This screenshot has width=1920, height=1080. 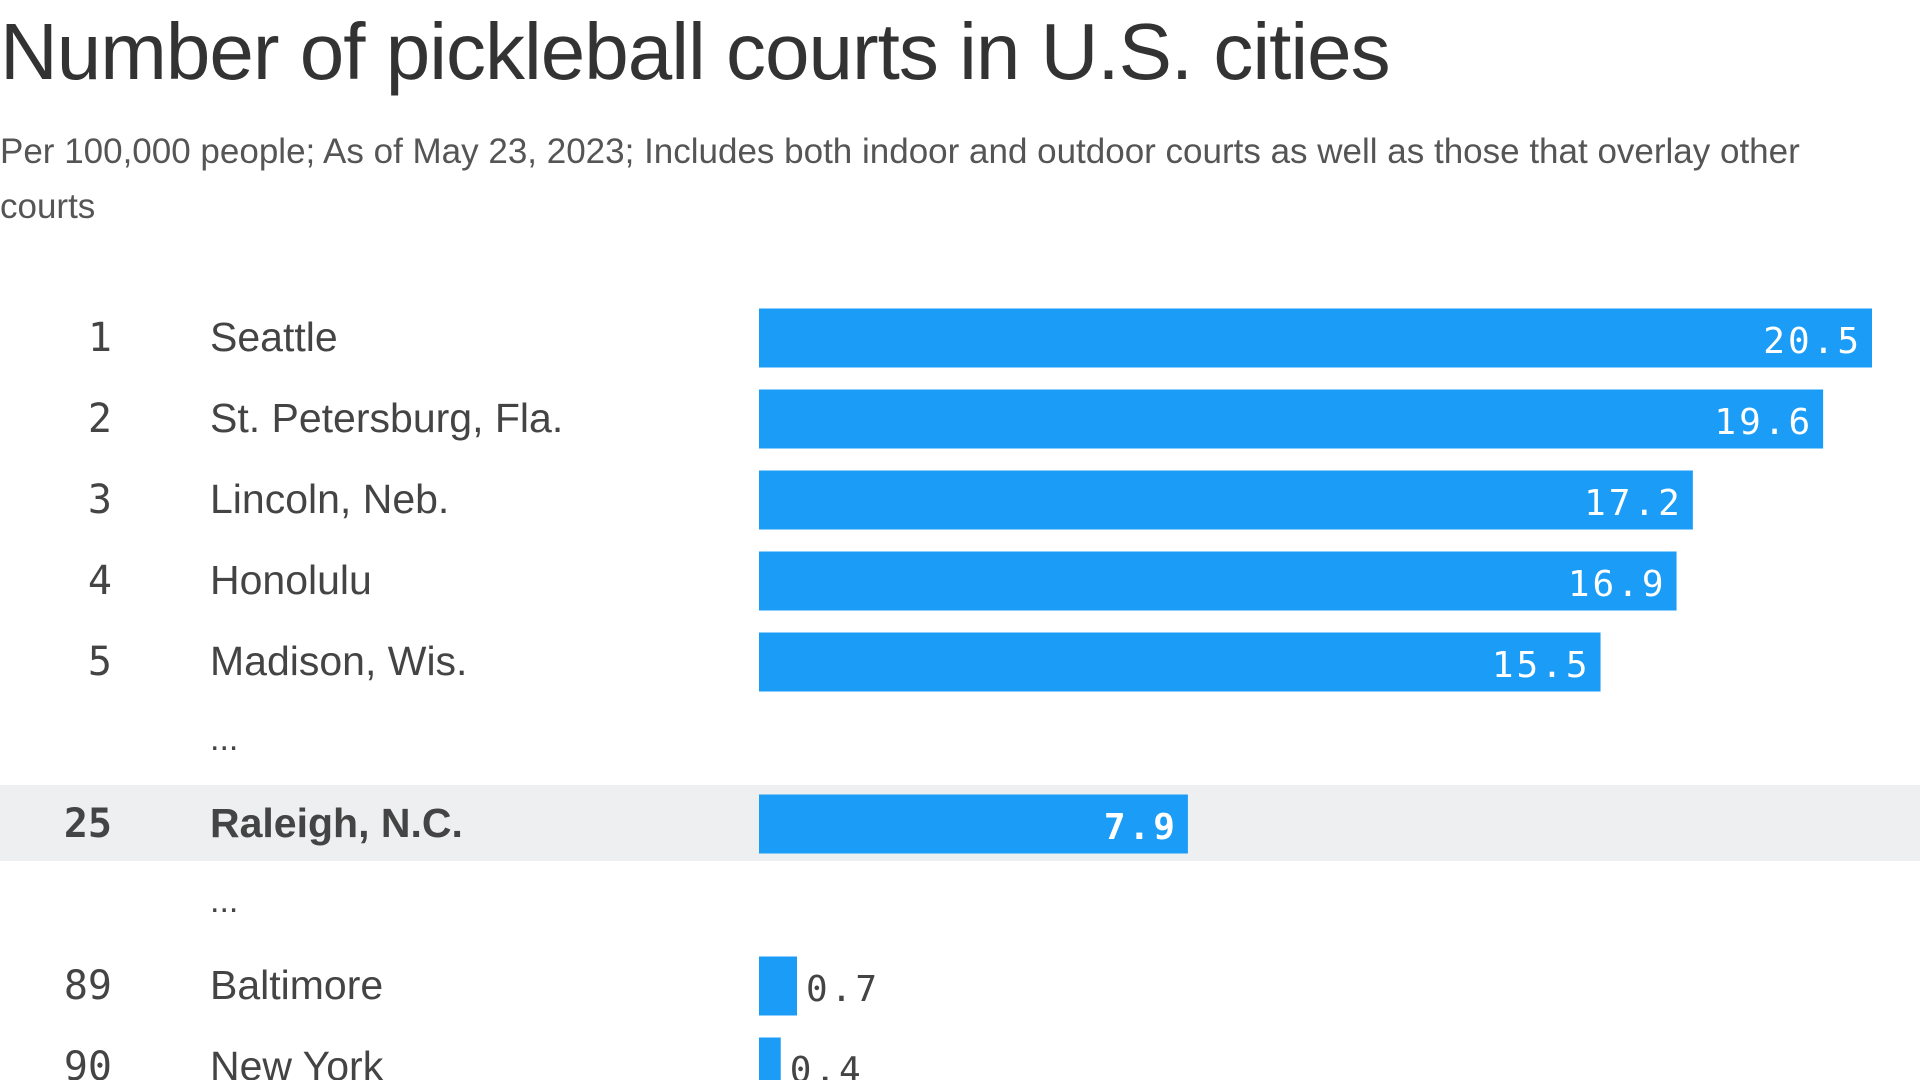 What do you see at coordinates (297, 1061) in the screenshot?
I see `city-label: New York` at bounding box center [297, 1061].